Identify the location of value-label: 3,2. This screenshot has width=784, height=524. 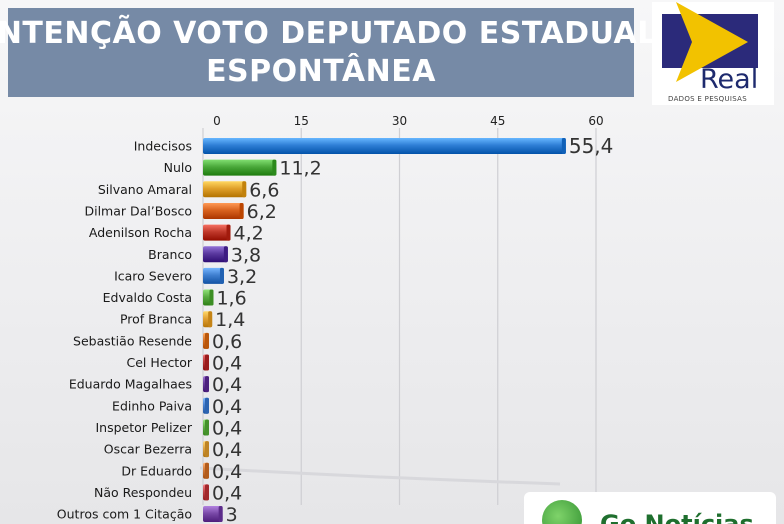
(242, 277).